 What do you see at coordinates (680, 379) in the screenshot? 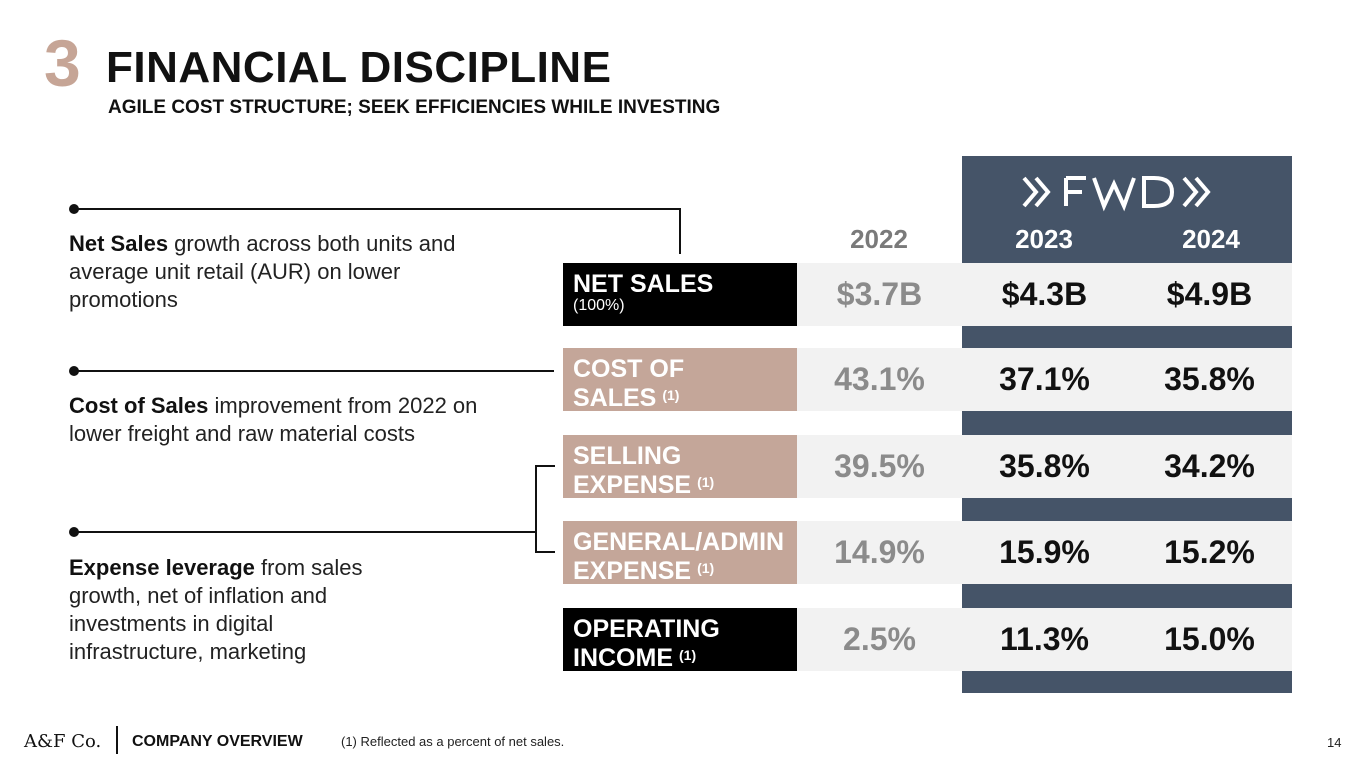
I see `row-label-cost-of-sales: COST OF SALES (1)` at bounding box center [680, 379].